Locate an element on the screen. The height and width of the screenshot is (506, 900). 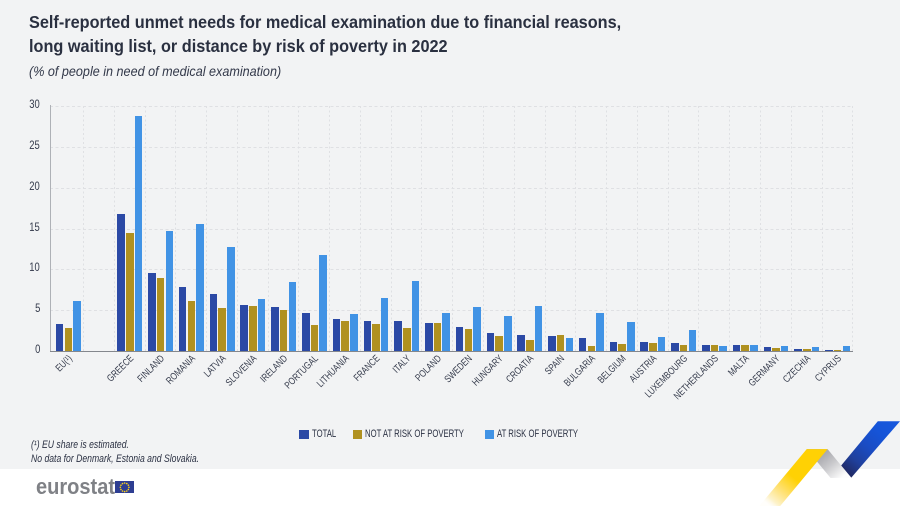
svg-text: SPAIN is located at coordinates (554, 365).